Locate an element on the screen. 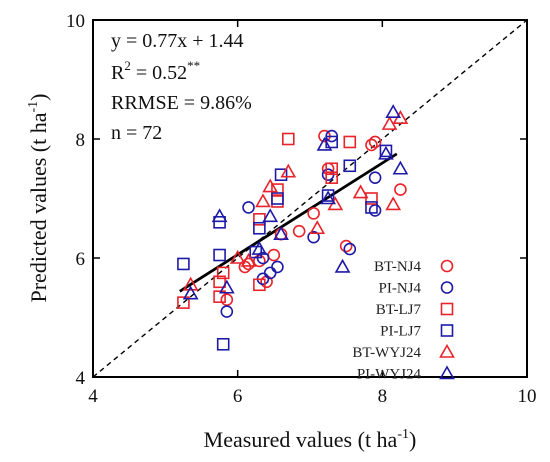 The width and height of the screenshot is (550, 462). y-tick-label: 8 is located at coordinates (81, 140).